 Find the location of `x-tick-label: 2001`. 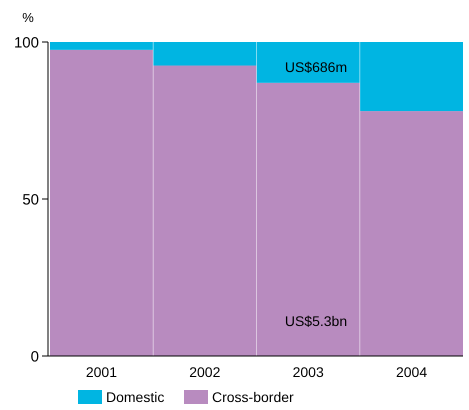

x-tick-label: 2001 is located at coordinates (102, 372).